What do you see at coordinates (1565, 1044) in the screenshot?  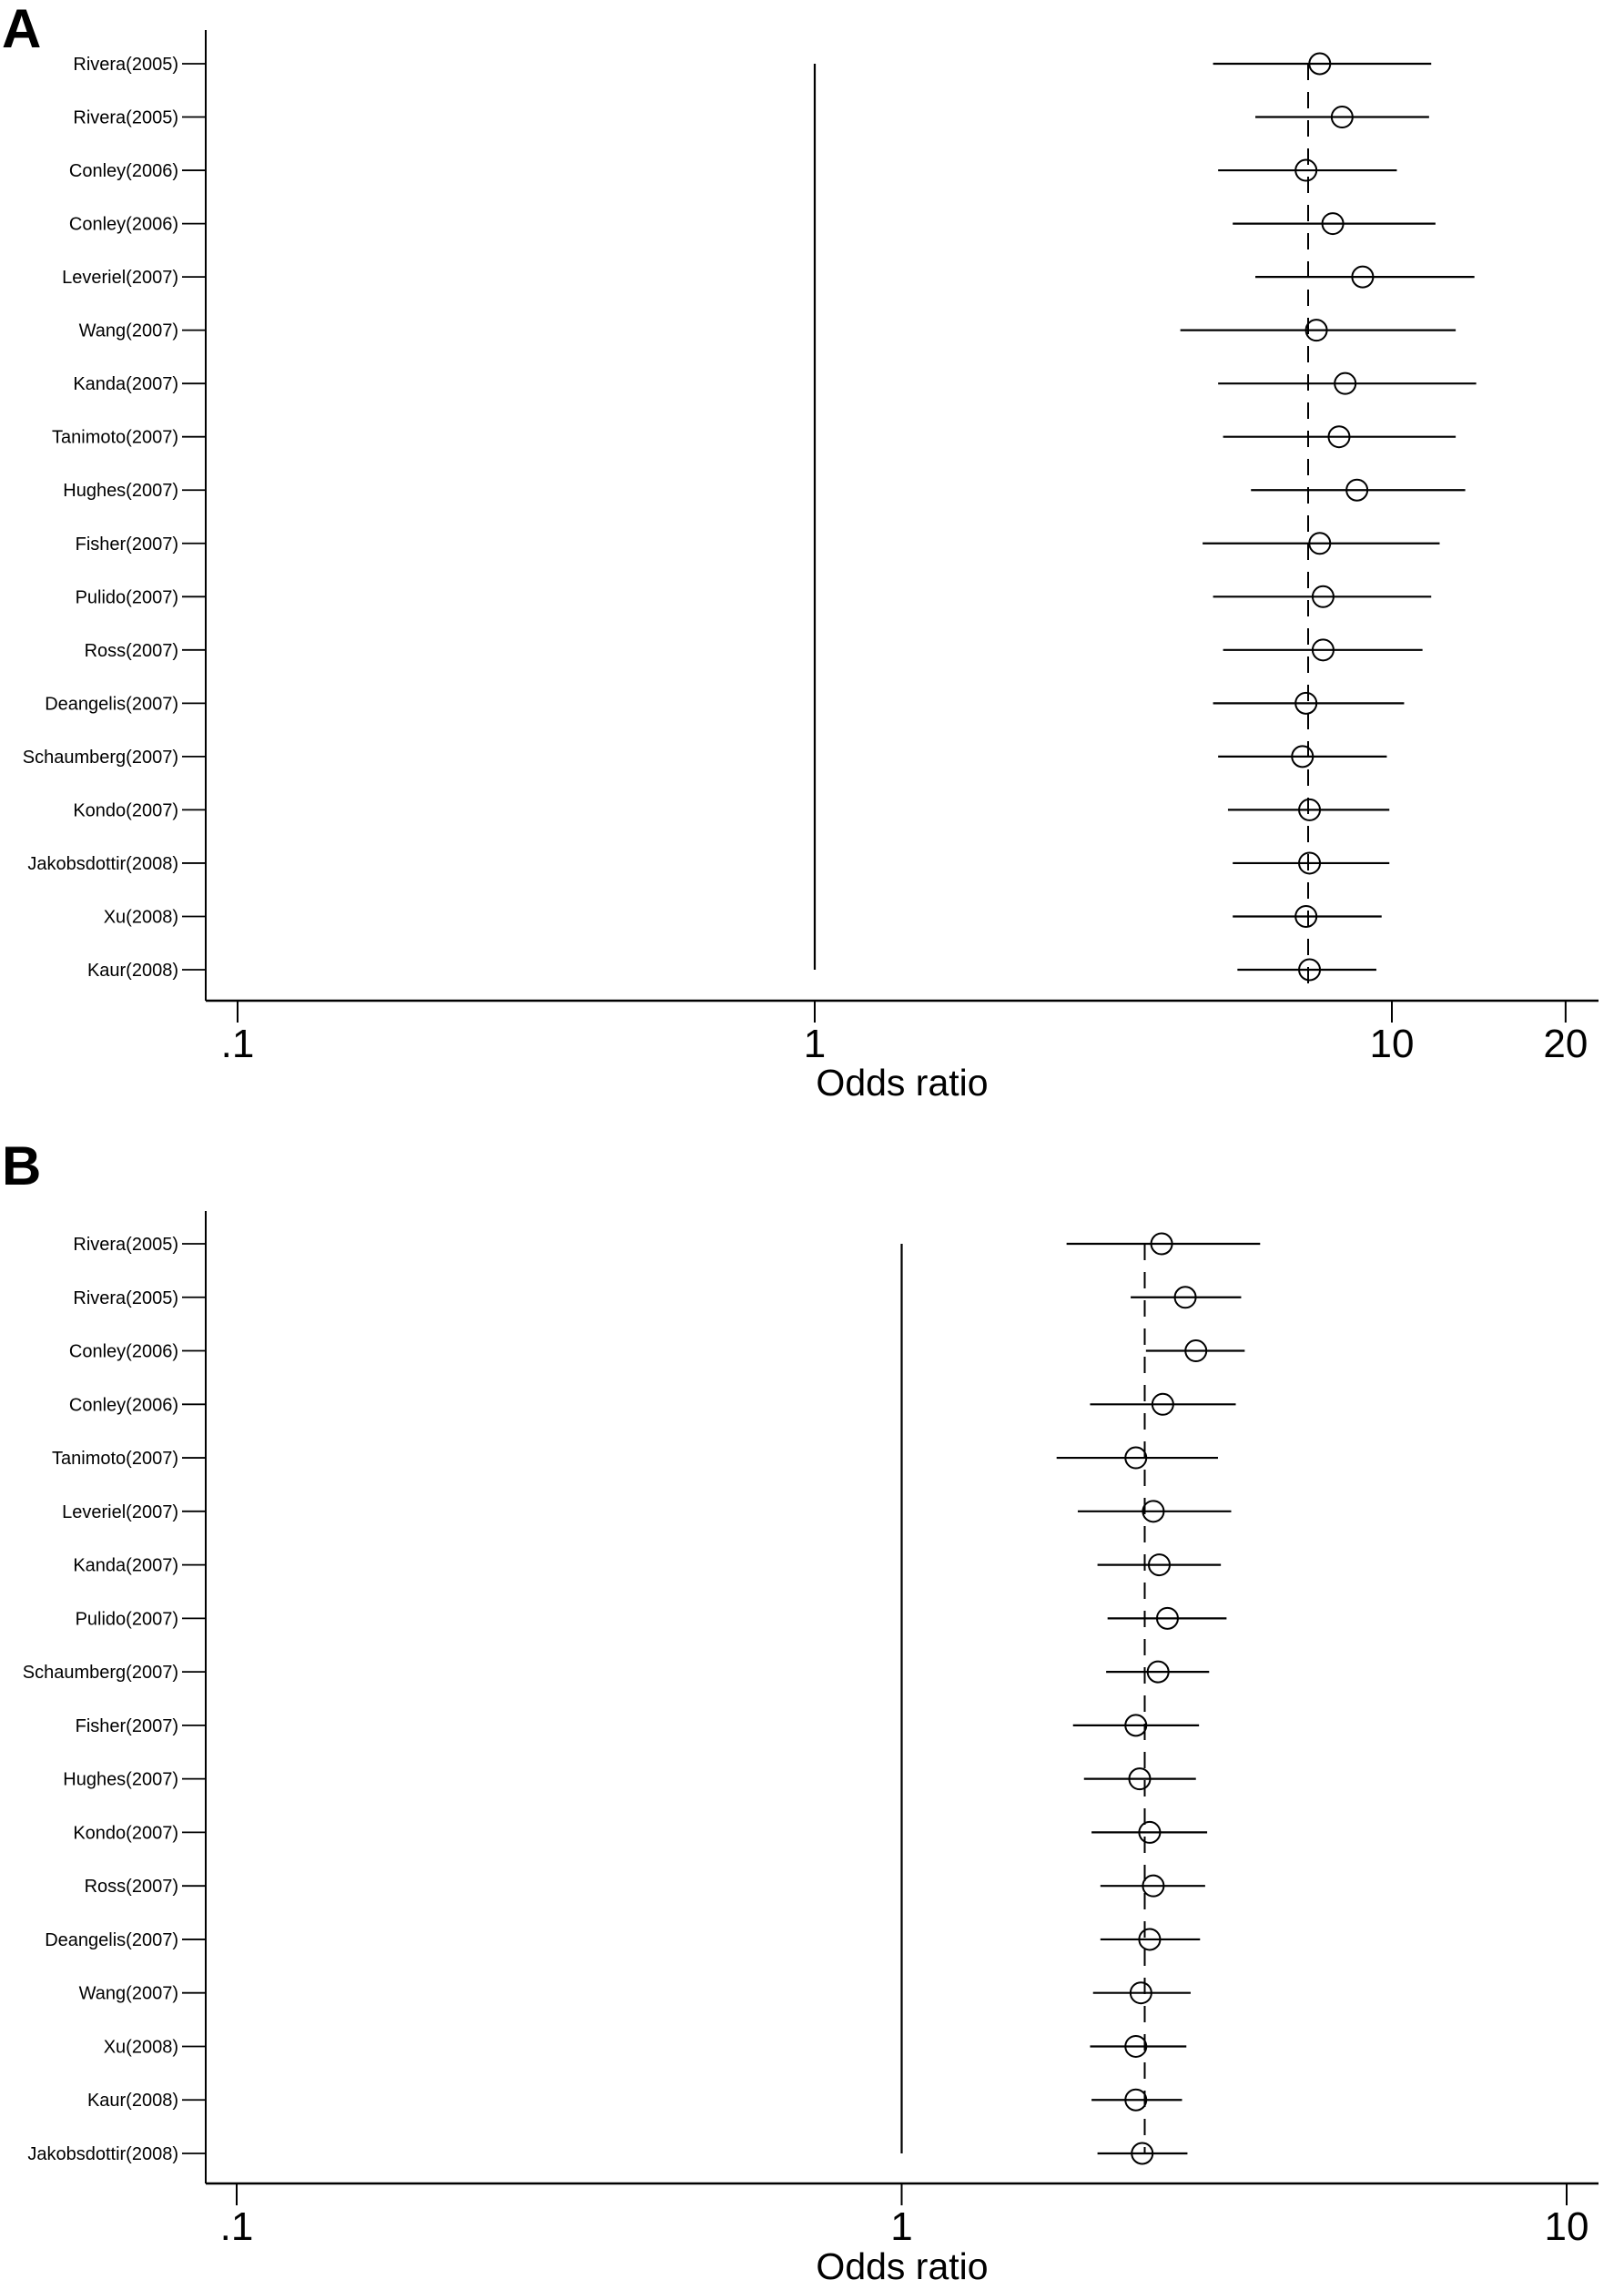 I see `x-axis-tick-label: 20` at bounding box center [1565, 1044].